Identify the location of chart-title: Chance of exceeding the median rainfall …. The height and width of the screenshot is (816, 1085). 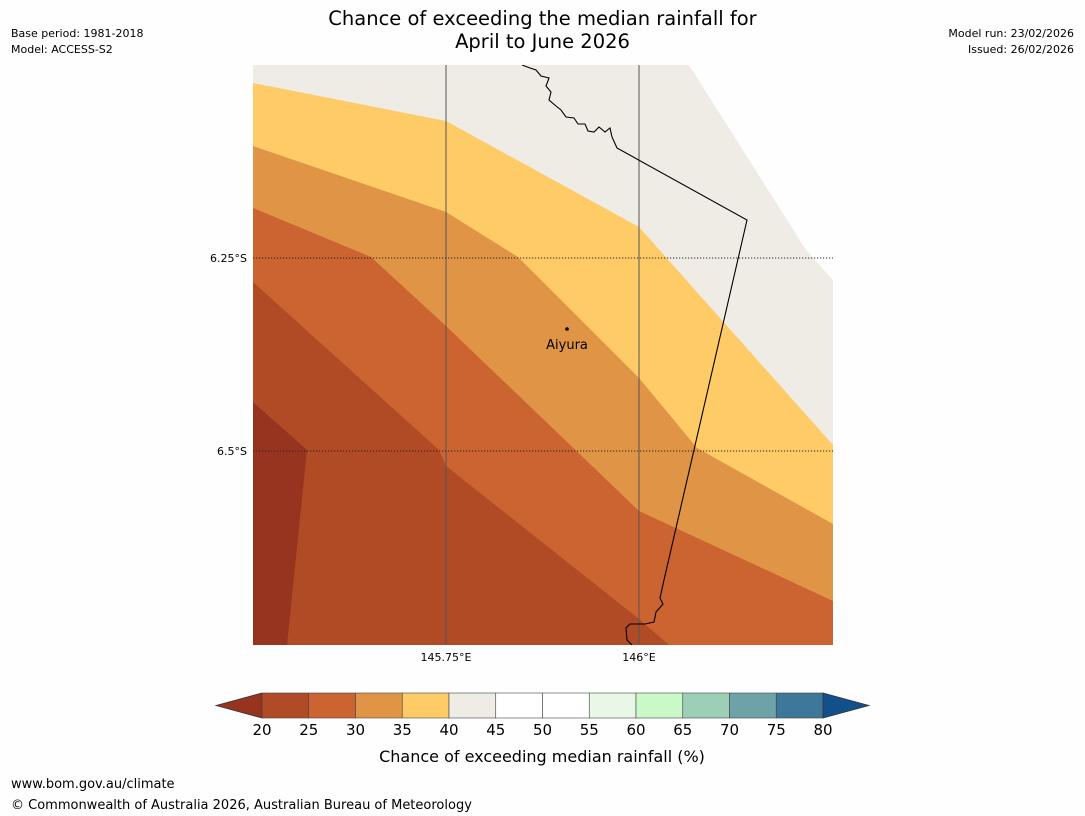
(542, 30).